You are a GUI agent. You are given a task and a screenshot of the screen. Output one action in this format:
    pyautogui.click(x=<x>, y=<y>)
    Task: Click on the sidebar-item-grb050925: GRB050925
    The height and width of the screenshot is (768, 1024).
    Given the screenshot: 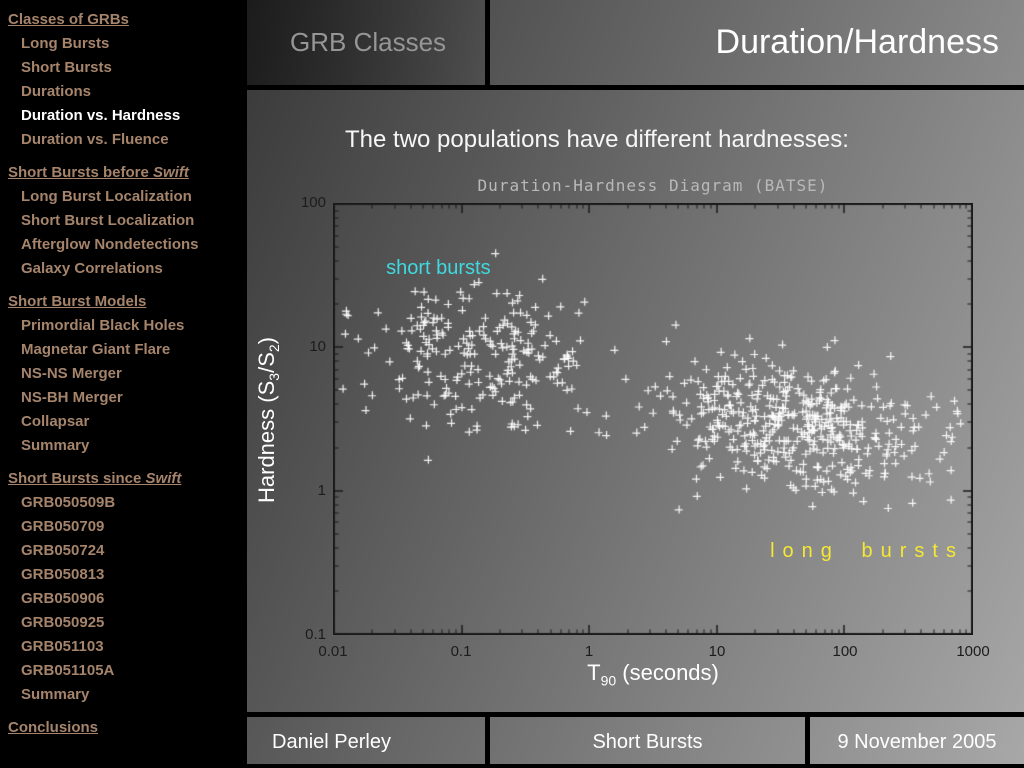 What is the action you would take?
    pyautogui.click(x=63, y=622)
    